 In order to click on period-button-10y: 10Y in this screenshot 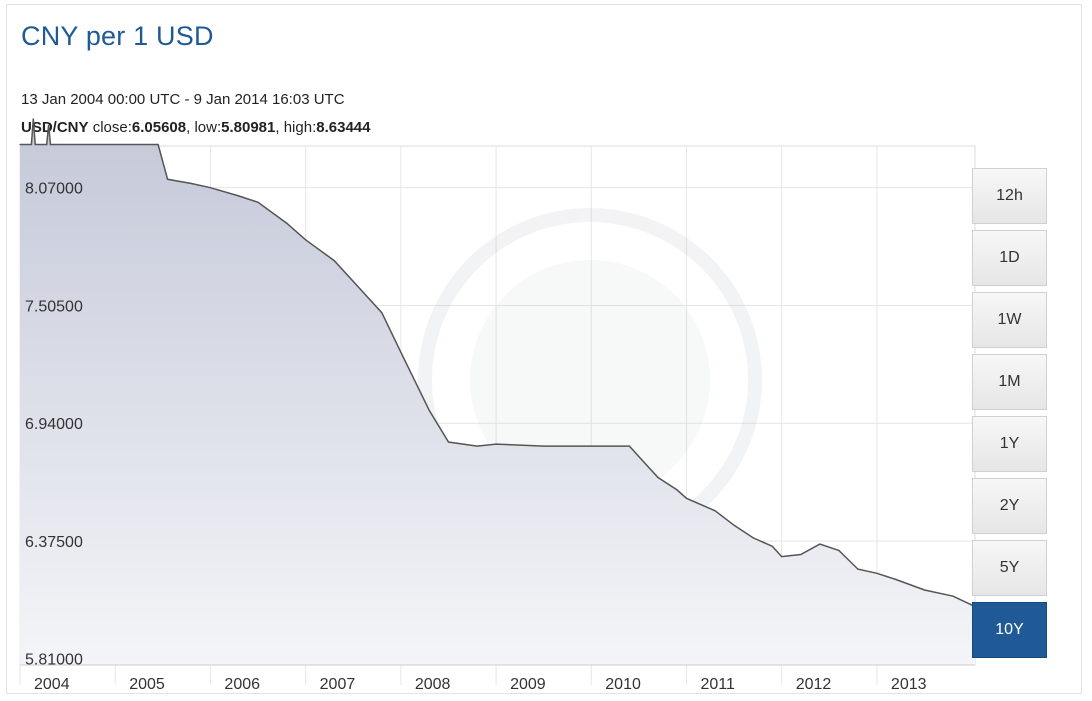, I will do `click(1009, 630)`.